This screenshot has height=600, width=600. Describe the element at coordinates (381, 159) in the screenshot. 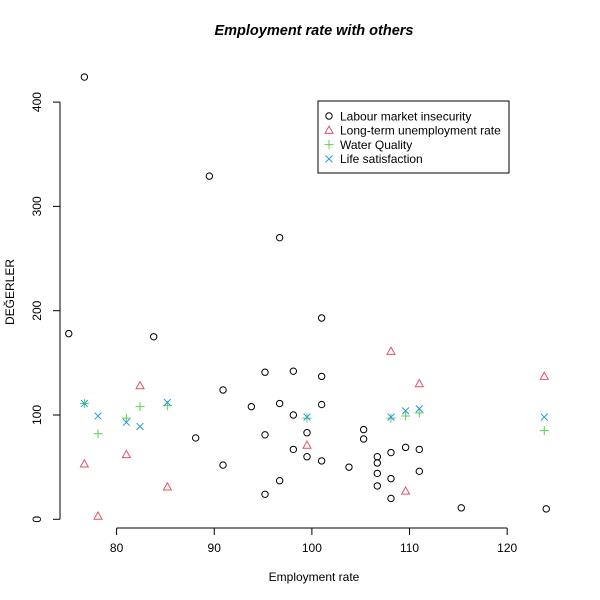

I see `legend-label: Life satisfaction` at that location.